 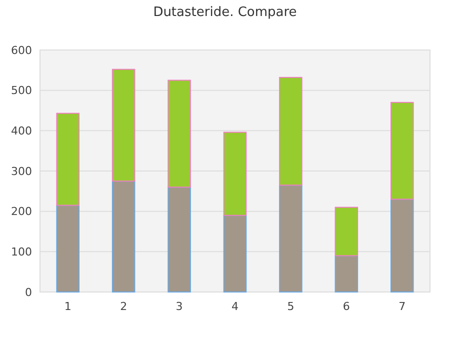 I want to click on y-tick-label: 600, so click(x=21, y=50).